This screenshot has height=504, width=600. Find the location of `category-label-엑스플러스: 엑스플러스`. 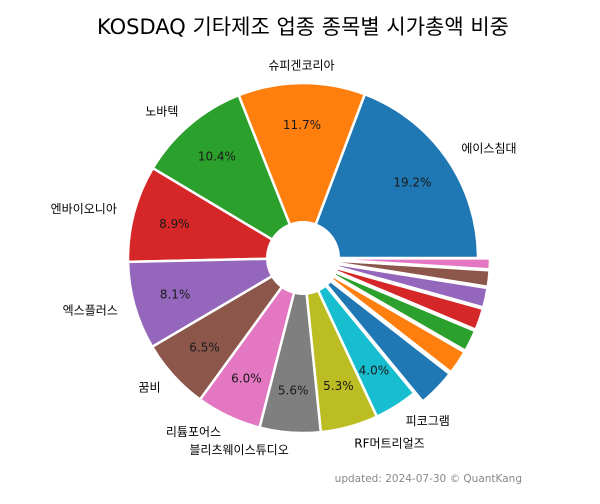

category-label-엑스플러스: 엑스플러스 is located at coordinates (90, 311).